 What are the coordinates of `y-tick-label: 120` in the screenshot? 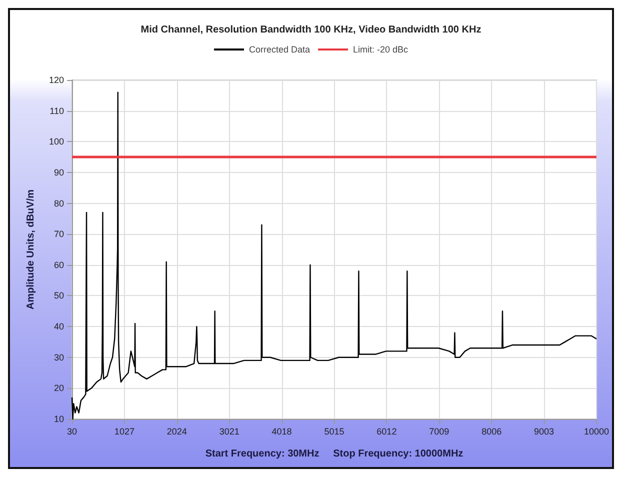 It's located at (56, 80).